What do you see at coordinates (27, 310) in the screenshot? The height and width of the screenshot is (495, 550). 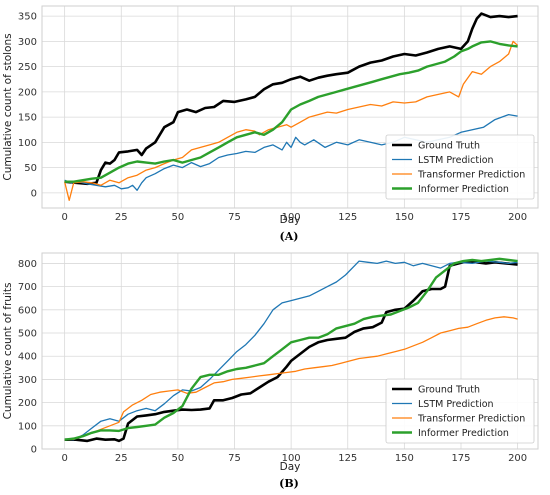 I see `y-tick-label: 600` at bounding box center [27, 310].